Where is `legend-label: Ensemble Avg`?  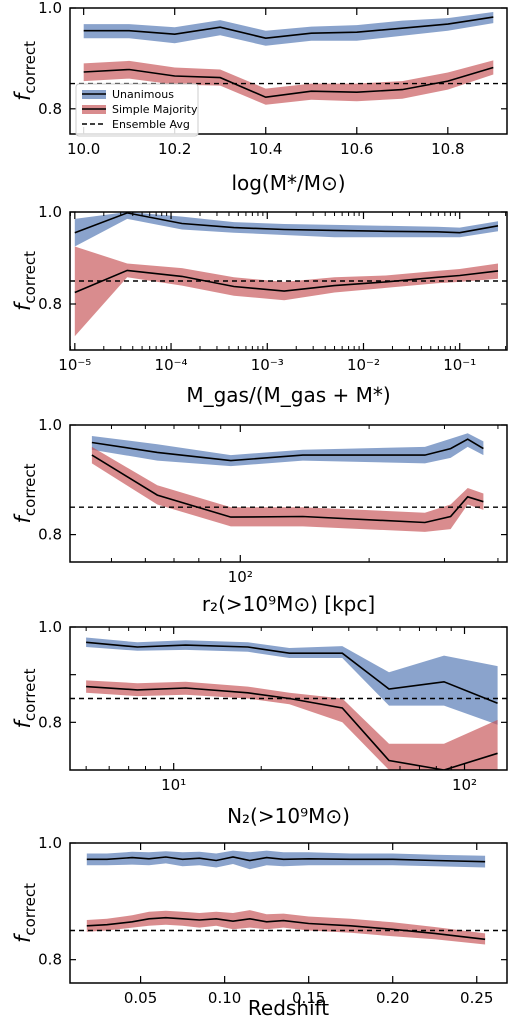 legend-label: Ensemble Avg is located at coordinates (151, 124).